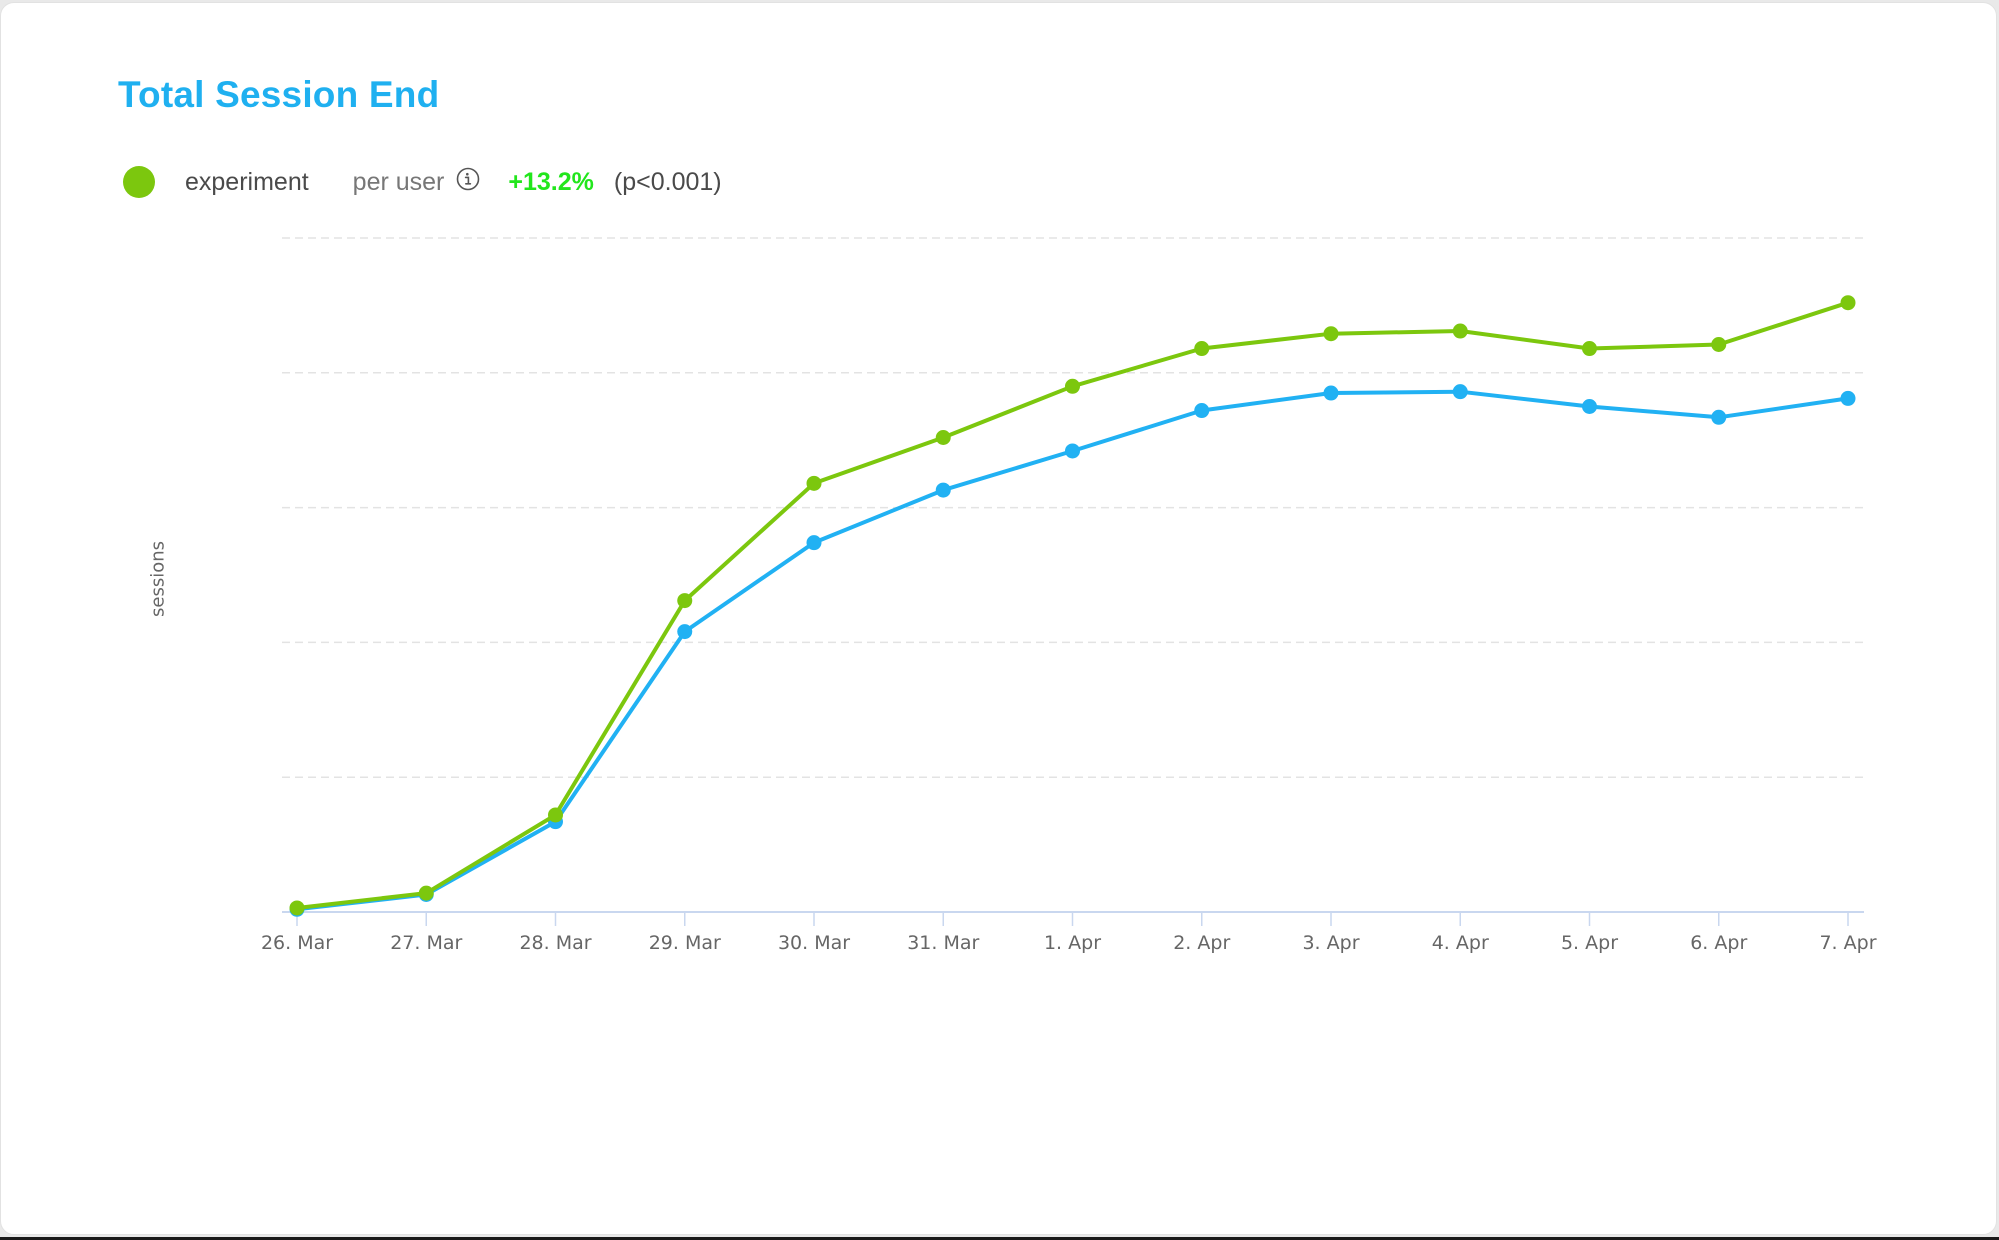 This screenshot has height=1240, width=1999. I want to click on x-tick-label: 26. Mar, so click(297, 943).